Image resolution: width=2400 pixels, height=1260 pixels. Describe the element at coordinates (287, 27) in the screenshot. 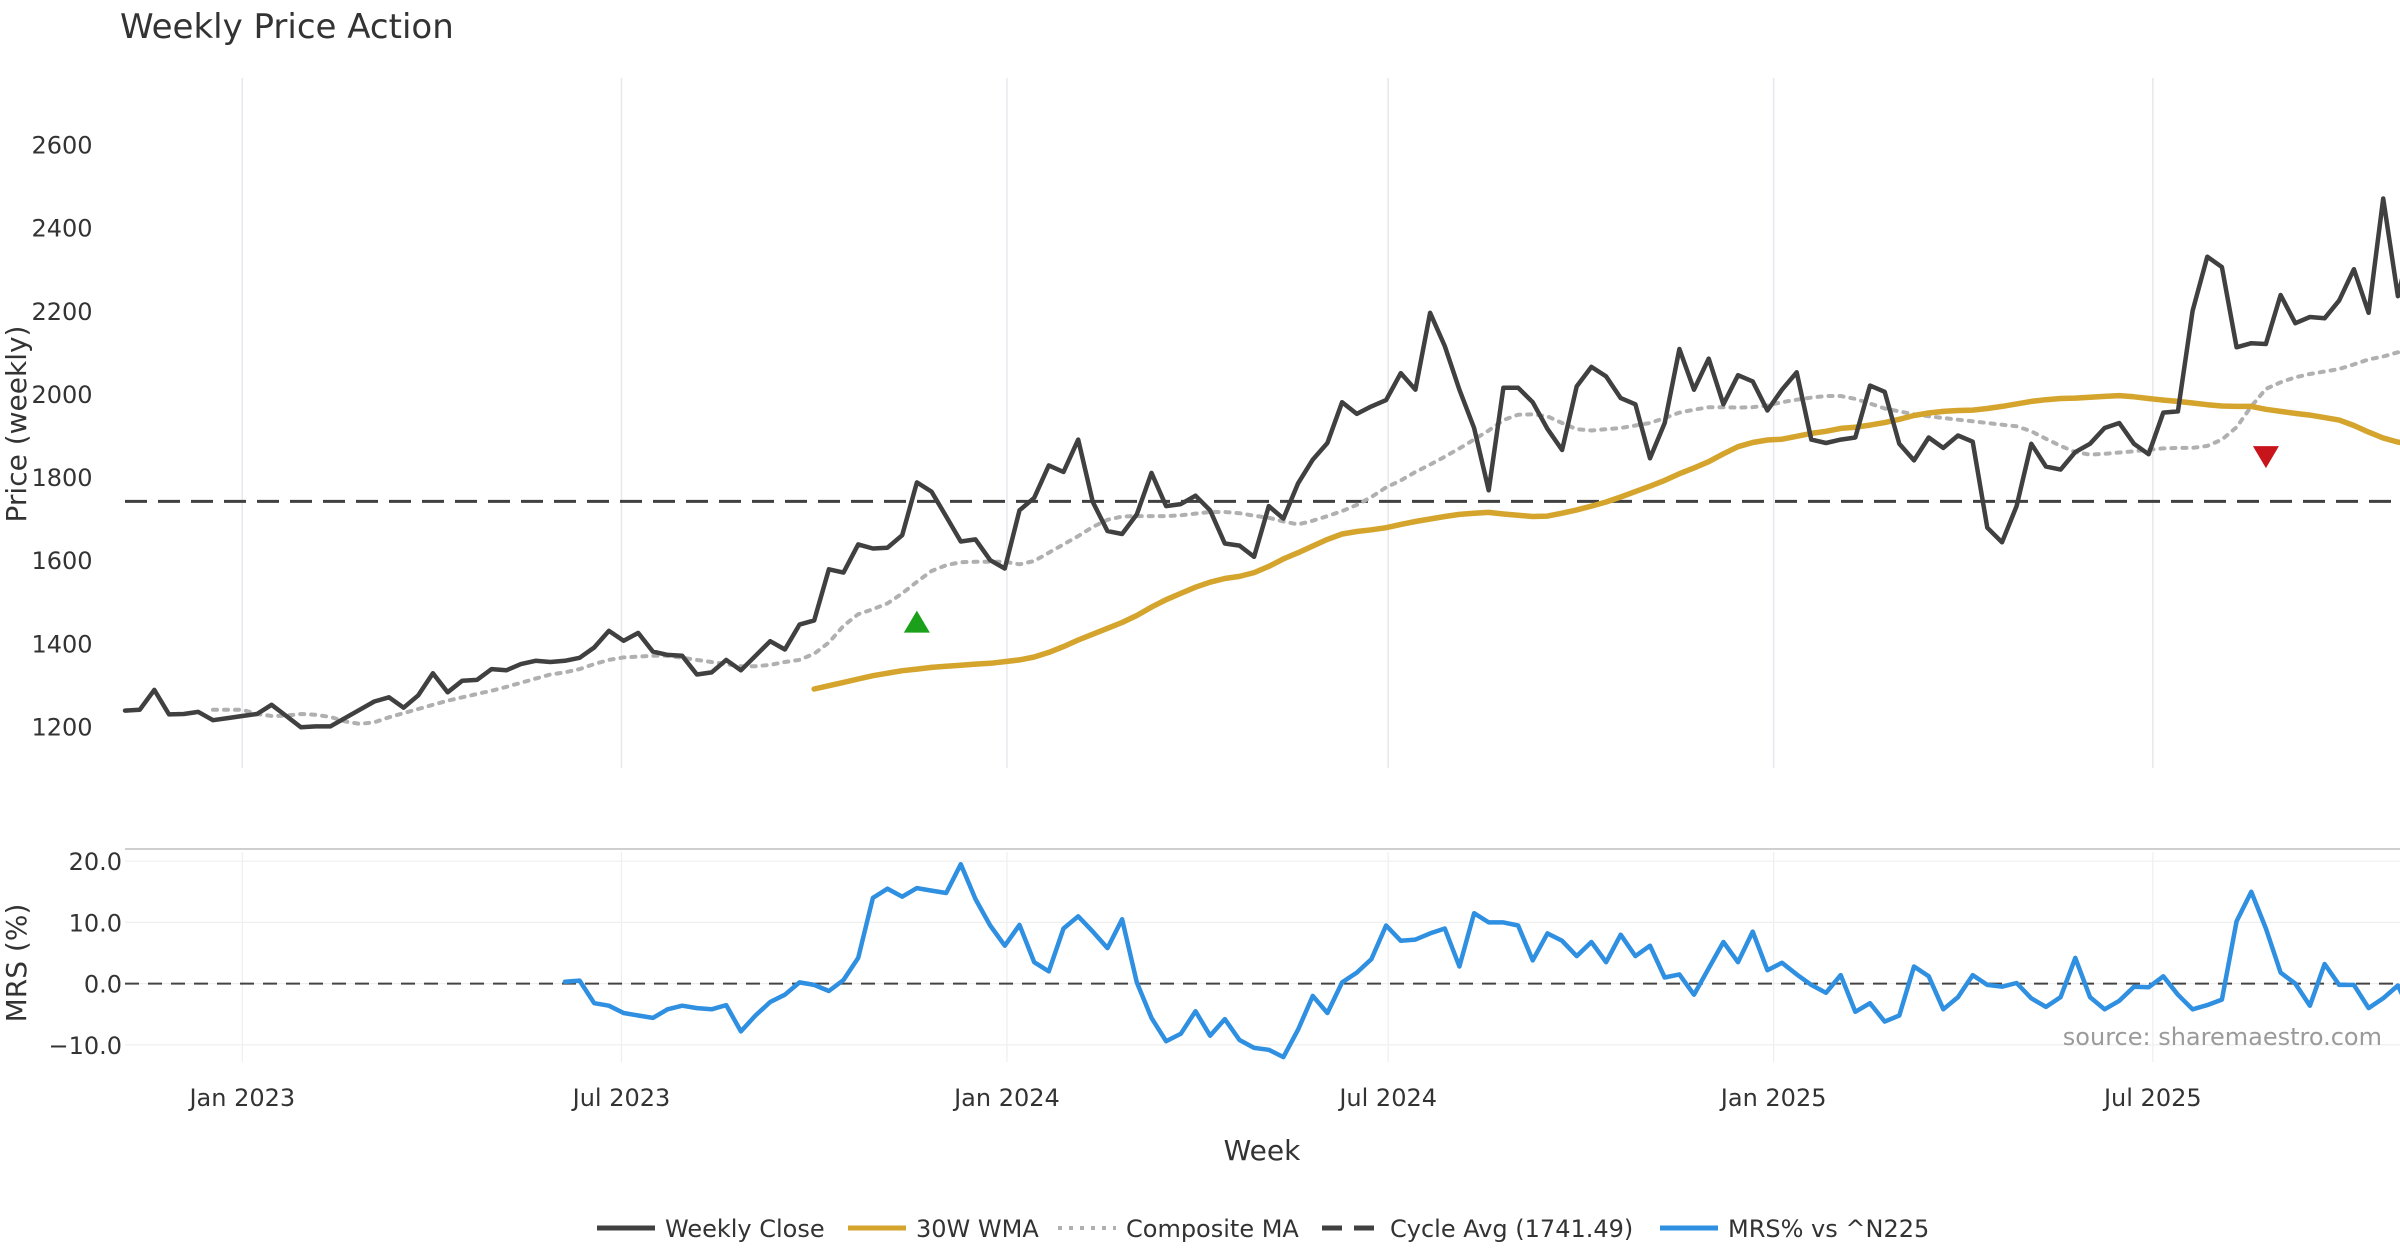

I see `chart-title: Weekly Price Action` at that location.